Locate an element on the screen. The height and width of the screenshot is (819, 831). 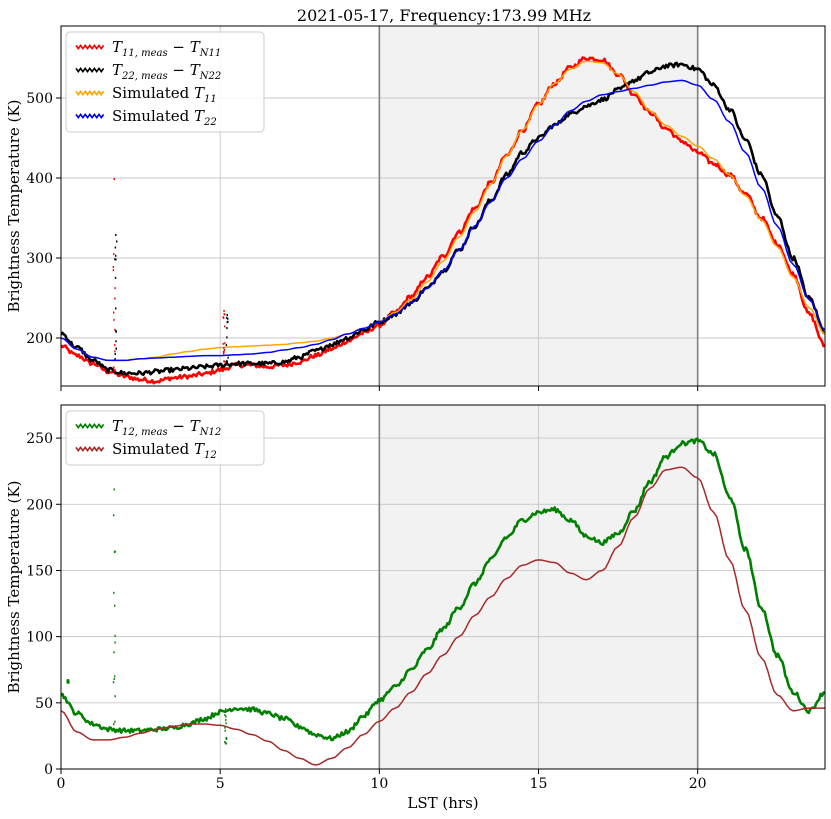
y-tick-label: 100 is located at coordinates (39, 638).